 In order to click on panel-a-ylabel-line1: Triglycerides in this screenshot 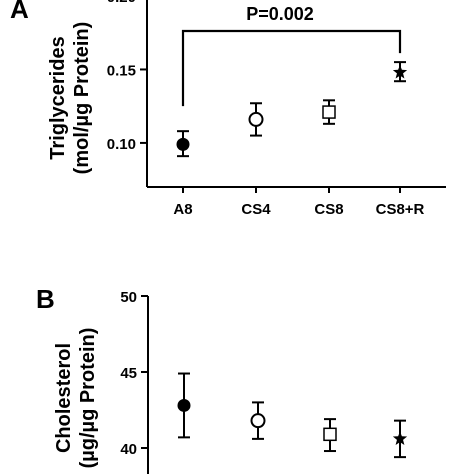, I will do `click(58, 97)`.